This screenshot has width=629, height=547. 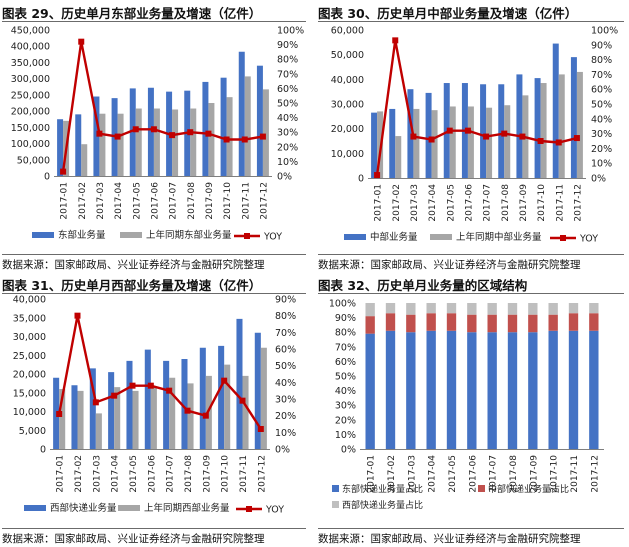 I want to click on legend-label: 西部快递业务量占比, so click(x=382, y=505).